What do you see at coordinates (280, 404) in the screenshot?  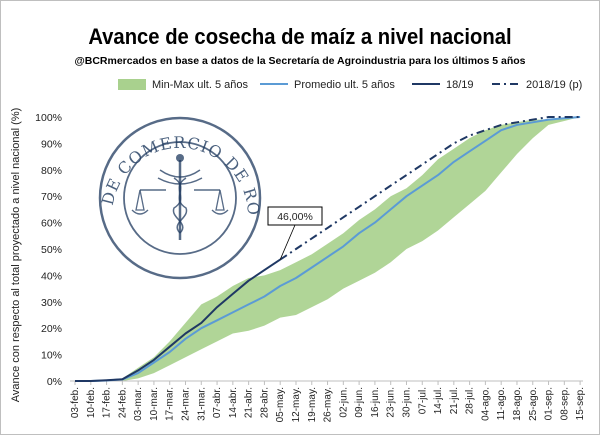 I see `x-tick-label: 05-may.` at bounding box center [280, 404].